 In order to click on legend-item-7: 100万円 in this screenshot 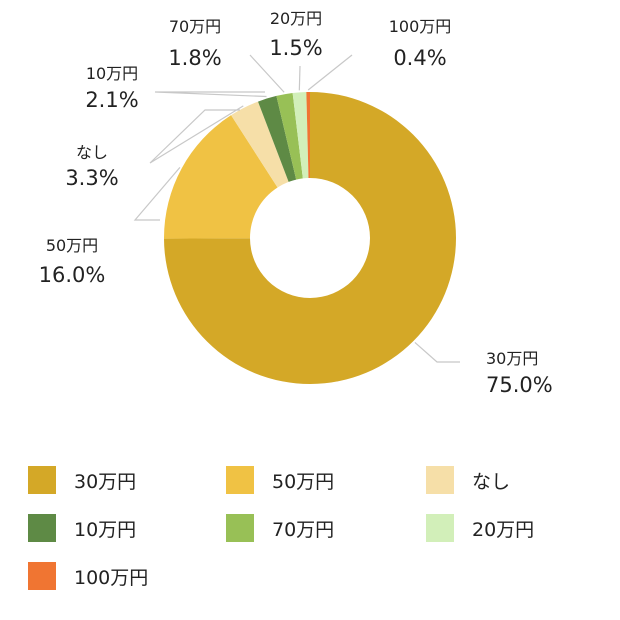, I will do `click(88, 576)`.